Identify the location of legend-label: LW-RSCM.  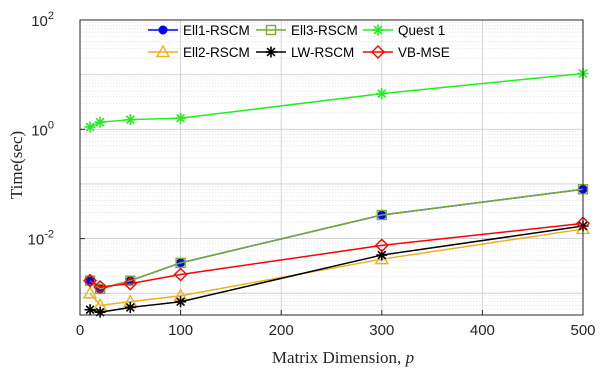
(322, 52).